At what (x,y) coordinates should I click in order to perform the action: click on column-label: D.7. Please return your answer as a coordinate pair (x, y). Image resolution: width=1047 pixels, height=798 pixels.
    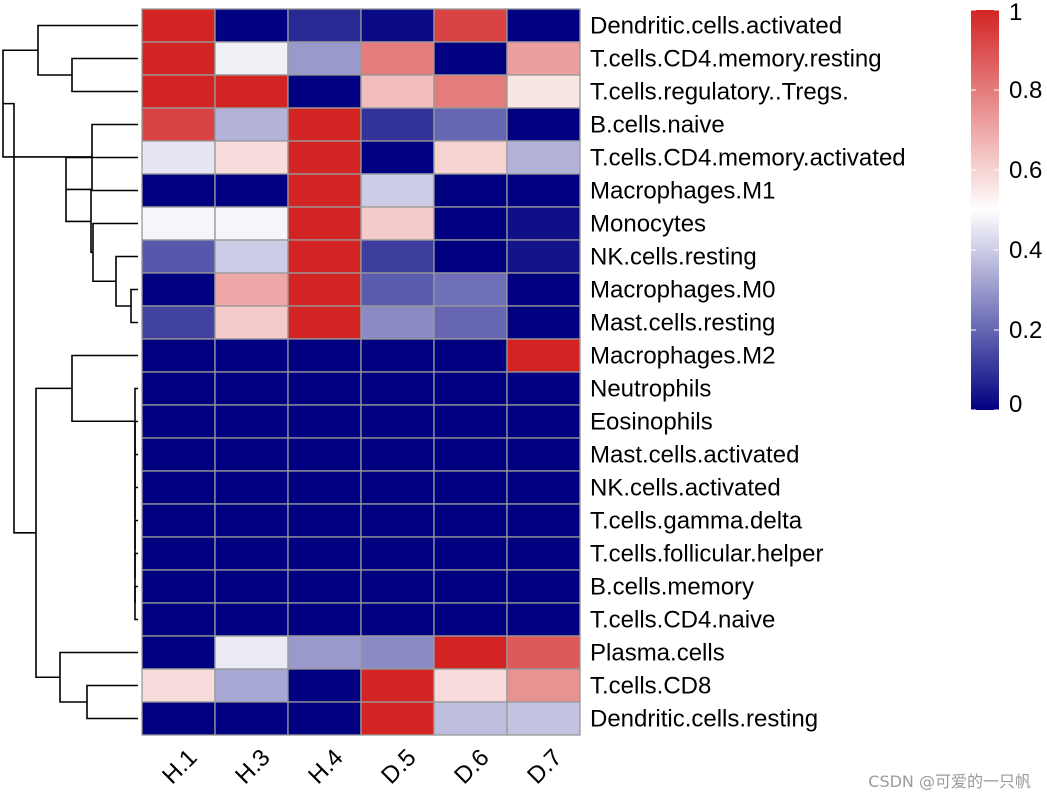
    Looking at the image, I should click on (545, 767).